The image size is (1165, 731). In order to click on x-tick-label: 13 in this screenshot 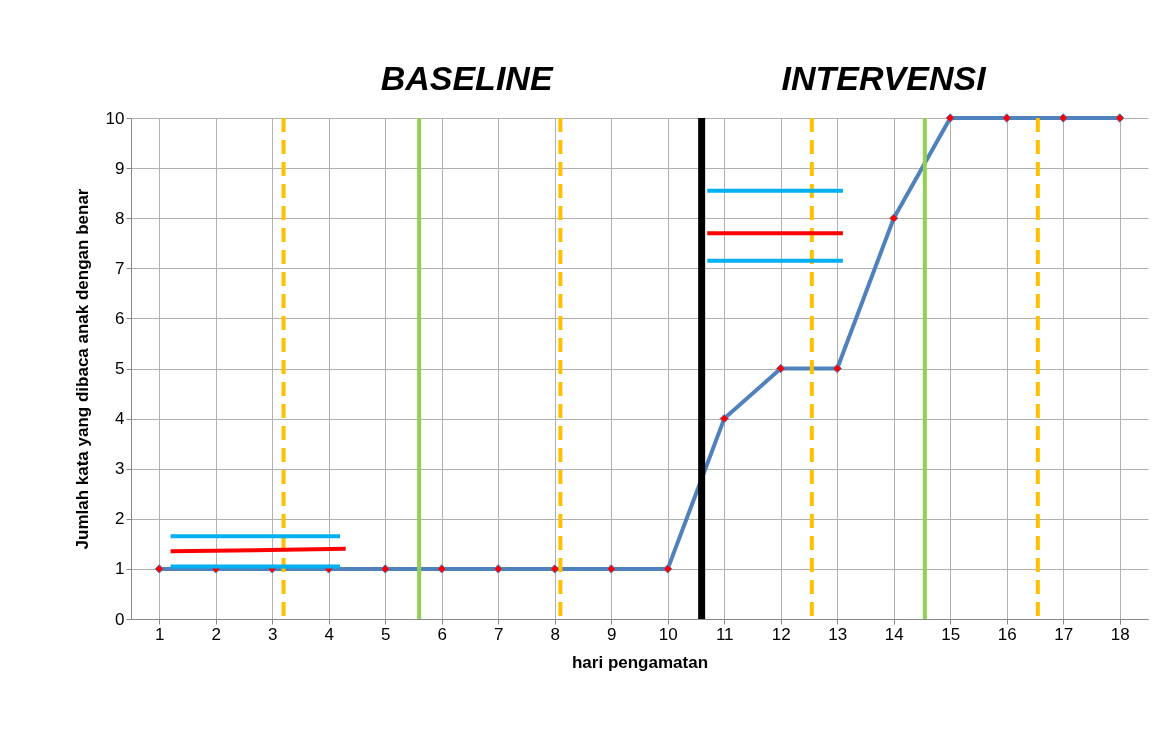, I will do `click(838, 634)`.